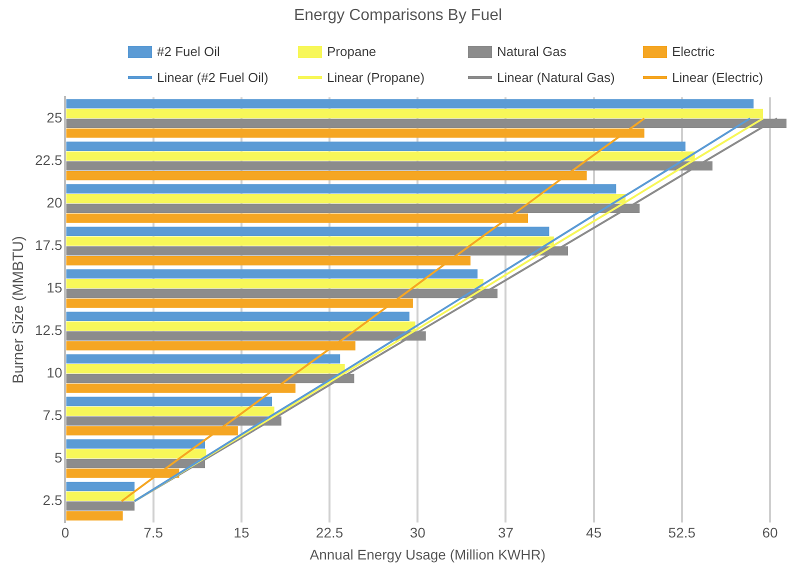 This screenshot has width=792, height=570. What do you see at coordinates (54, 117) in the screenshot?
I see `y-tick-label: 25` at bounding box center [54, 117].